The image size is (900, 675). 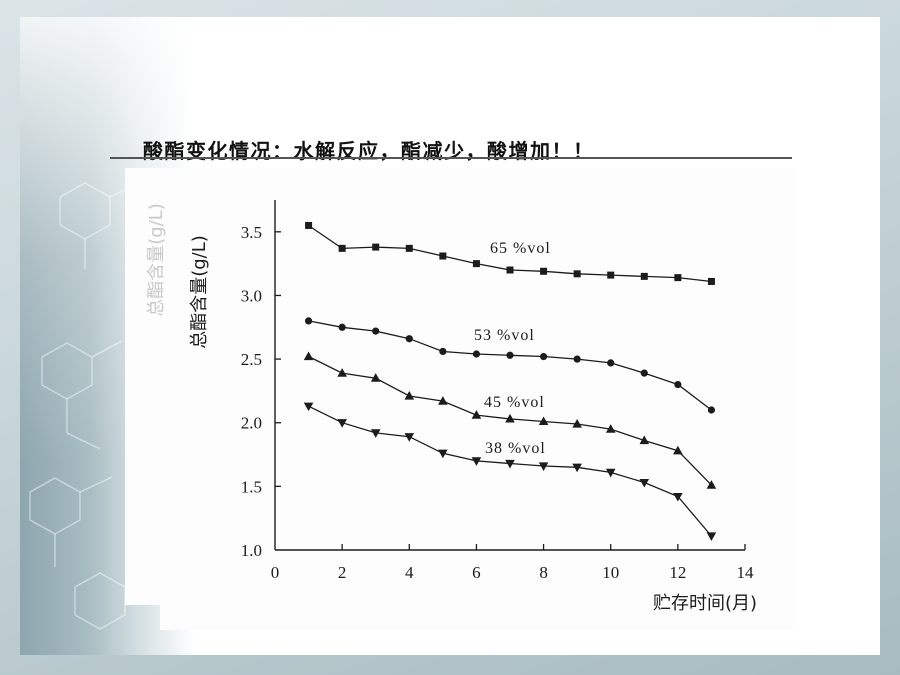 What do you see at coordinates (705, 603) in the screenshot?
I see `x-axis-label: 贮存时间(月)` at bounding box center [705, 603].